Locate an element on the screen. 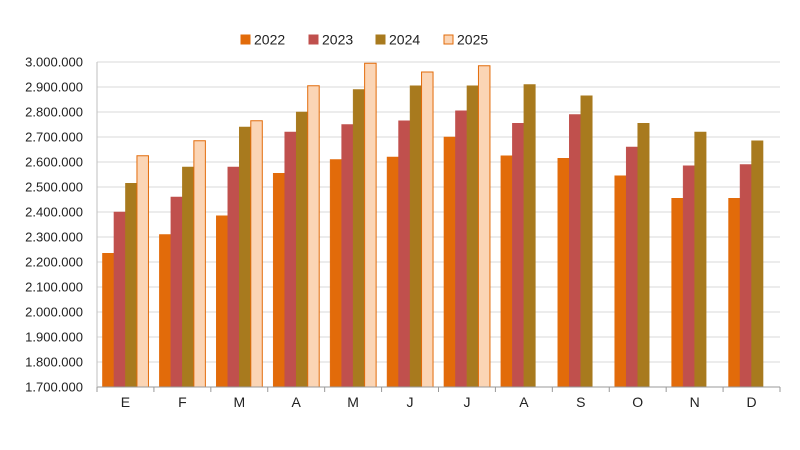 The image size is (800, 450). y-tick-label: 2.400.000 is located at coordinates (54, 212).